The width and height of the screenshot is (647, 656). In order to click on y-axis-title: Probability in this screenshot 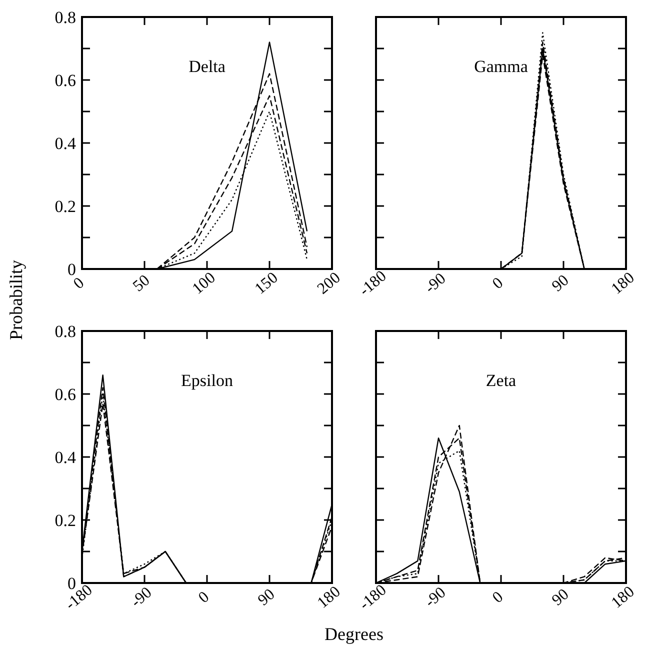, I will do `click(16, 300)`.